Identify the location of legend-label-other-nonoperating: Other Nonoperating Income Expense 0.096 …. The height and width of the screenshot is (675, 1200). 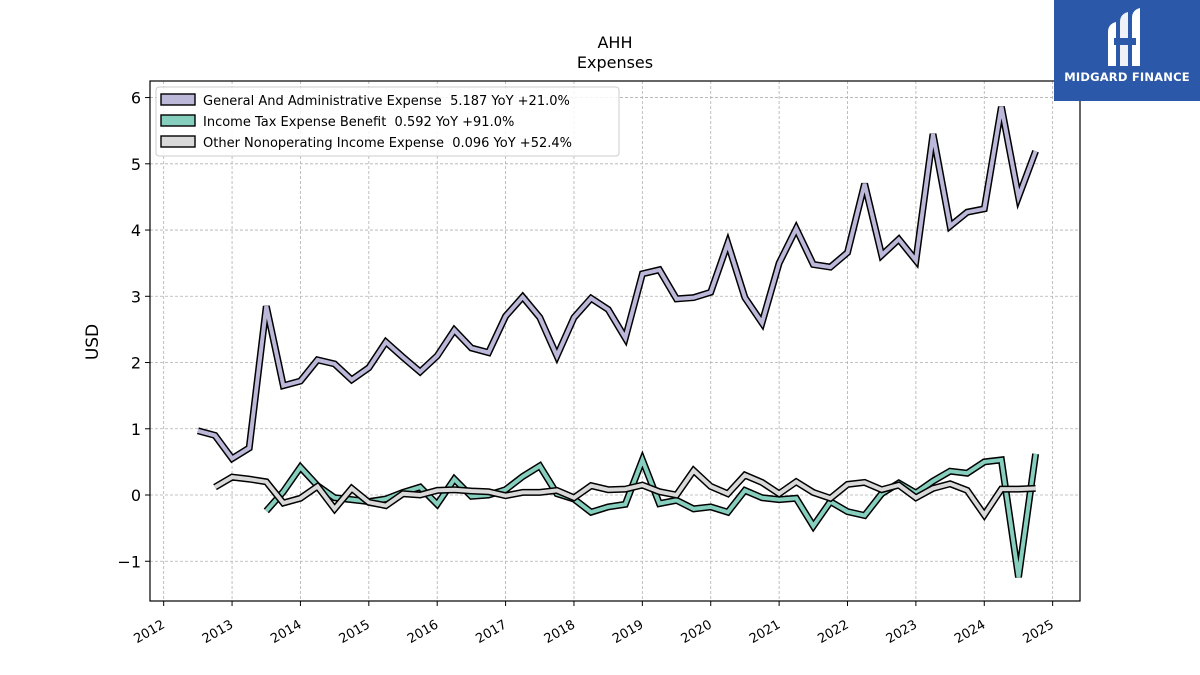
(387, 143).